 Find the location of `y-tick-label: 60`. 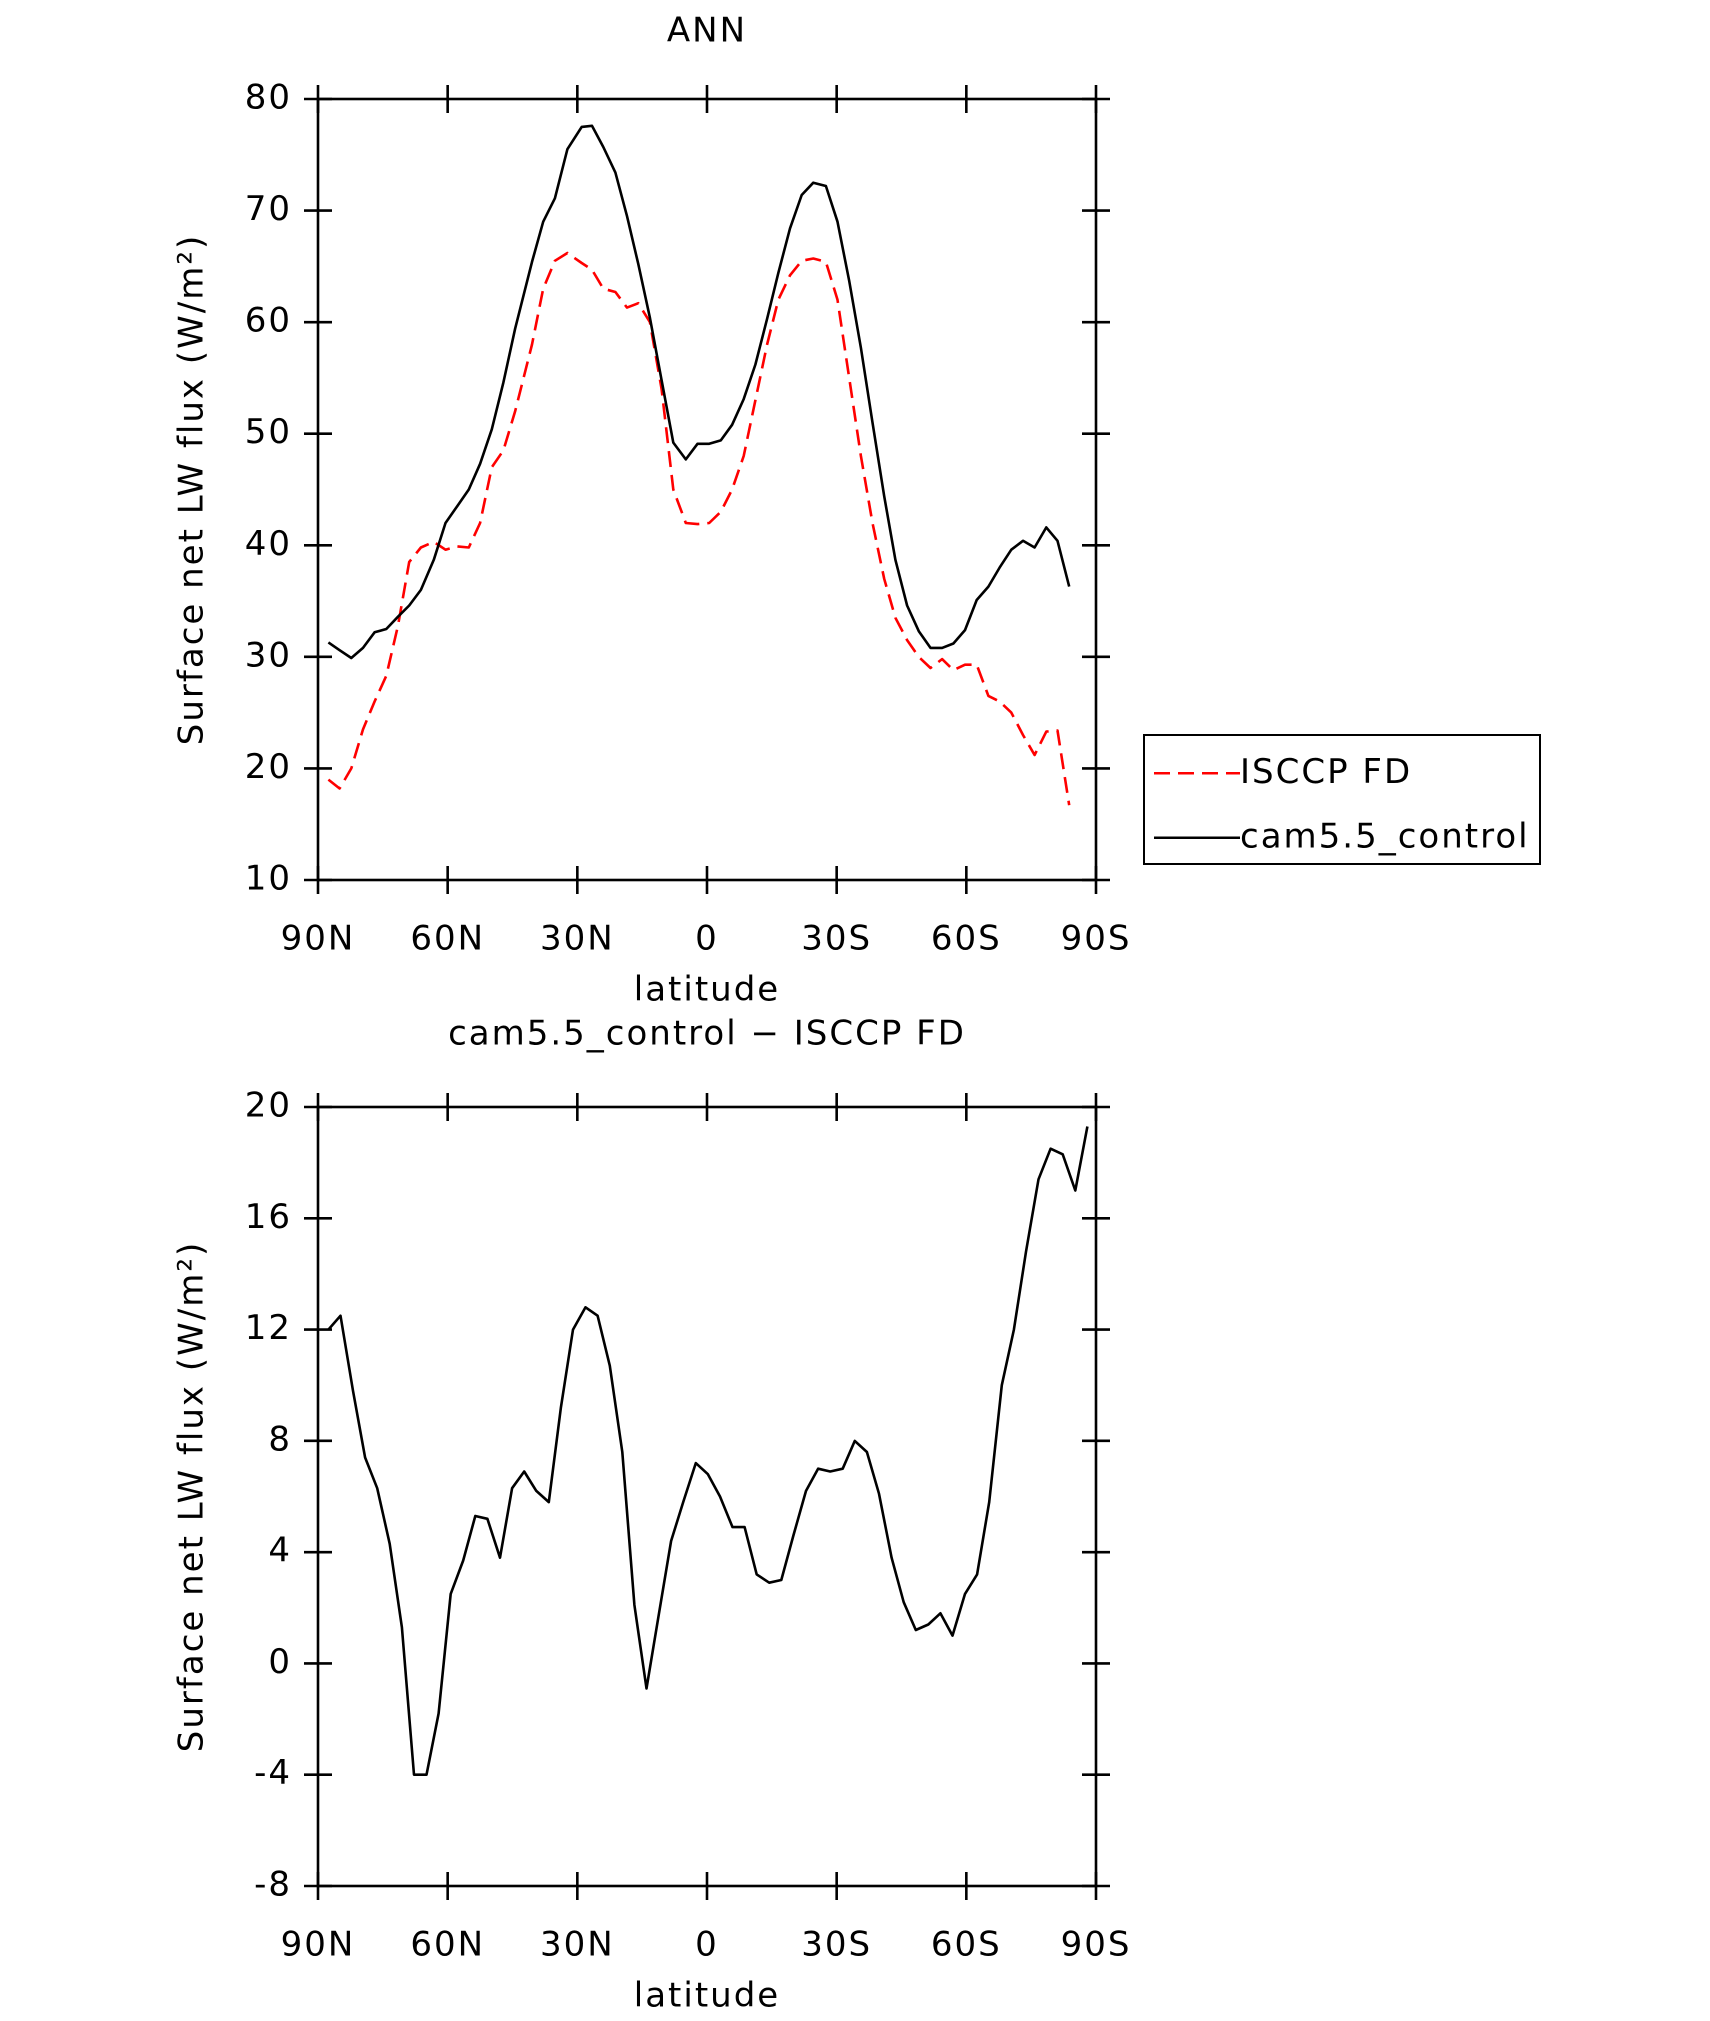

y-tick-label: 60 is located at coordinates (268, 321).